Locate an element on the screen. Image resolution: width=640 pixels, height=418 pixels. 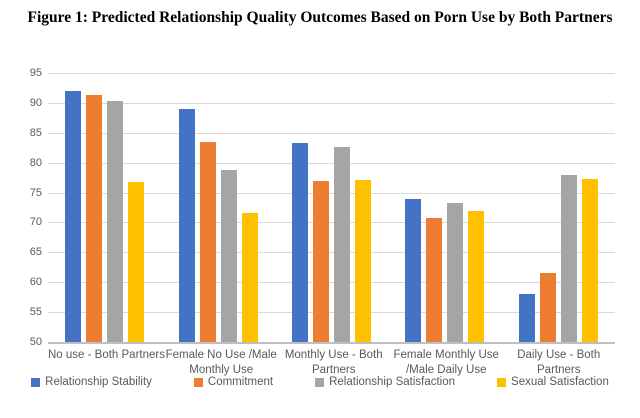
y-tick-label-90: 90 is located at coordinates (35, 102).